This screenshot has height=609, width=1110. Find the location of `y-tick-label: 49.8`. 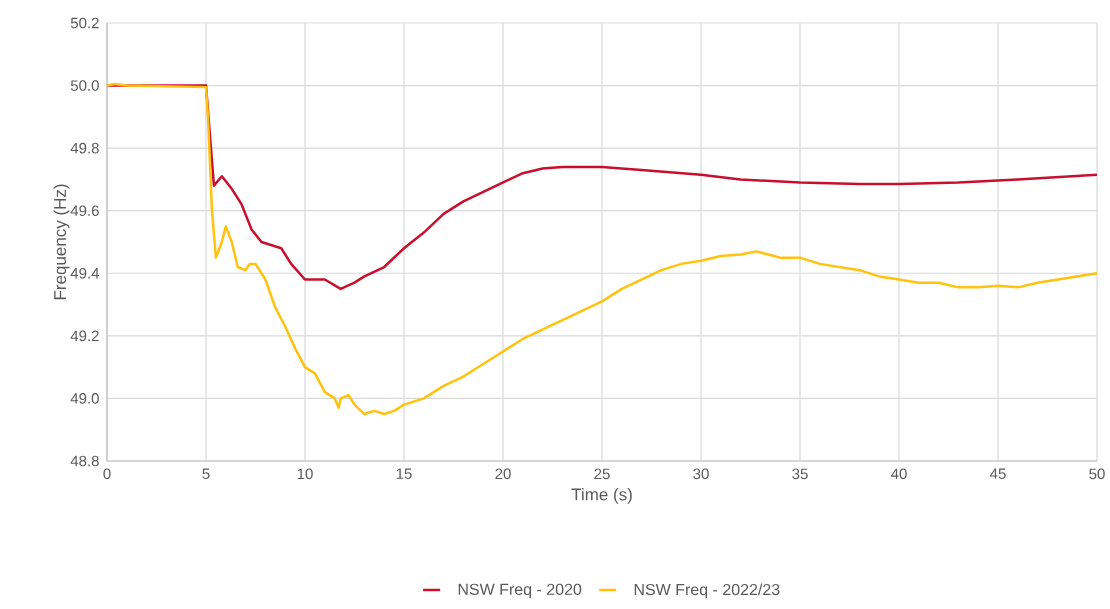

y-tick-label: 49.8 is located at coordinates (84, 148).